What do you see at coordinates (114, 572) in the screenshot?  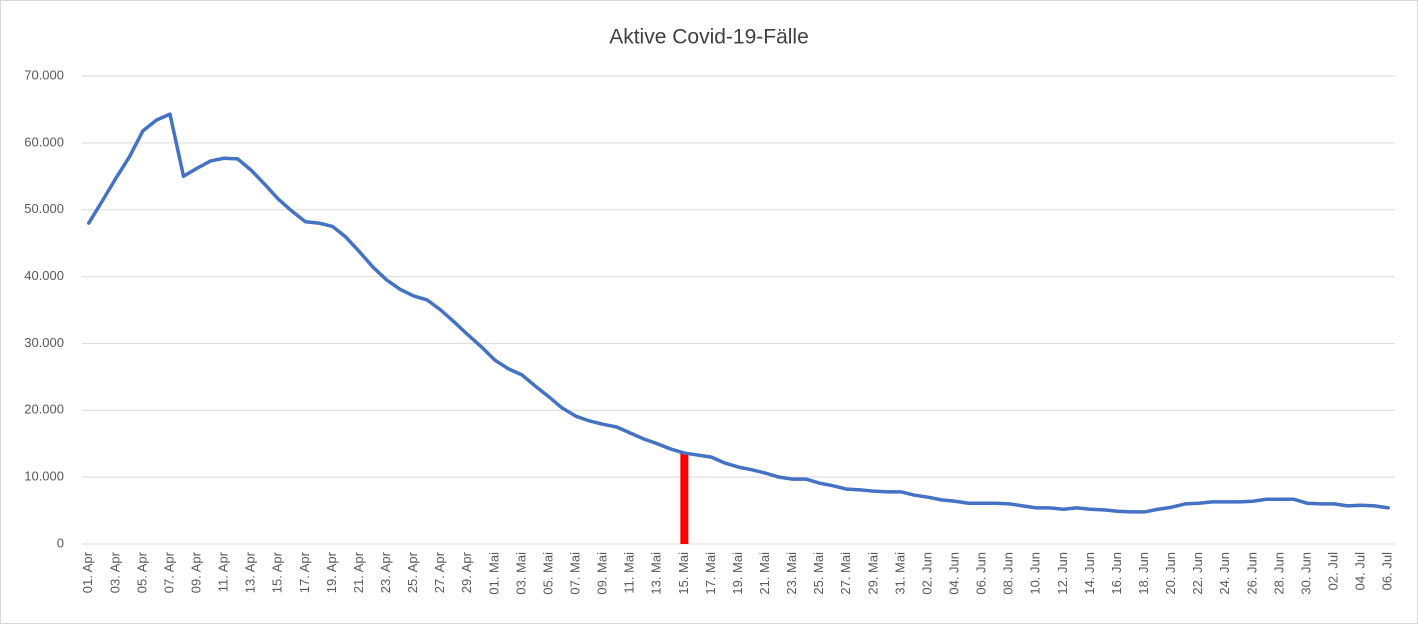 I see `x-tick-label: 03. Apr` at bounding box center [114, 572].